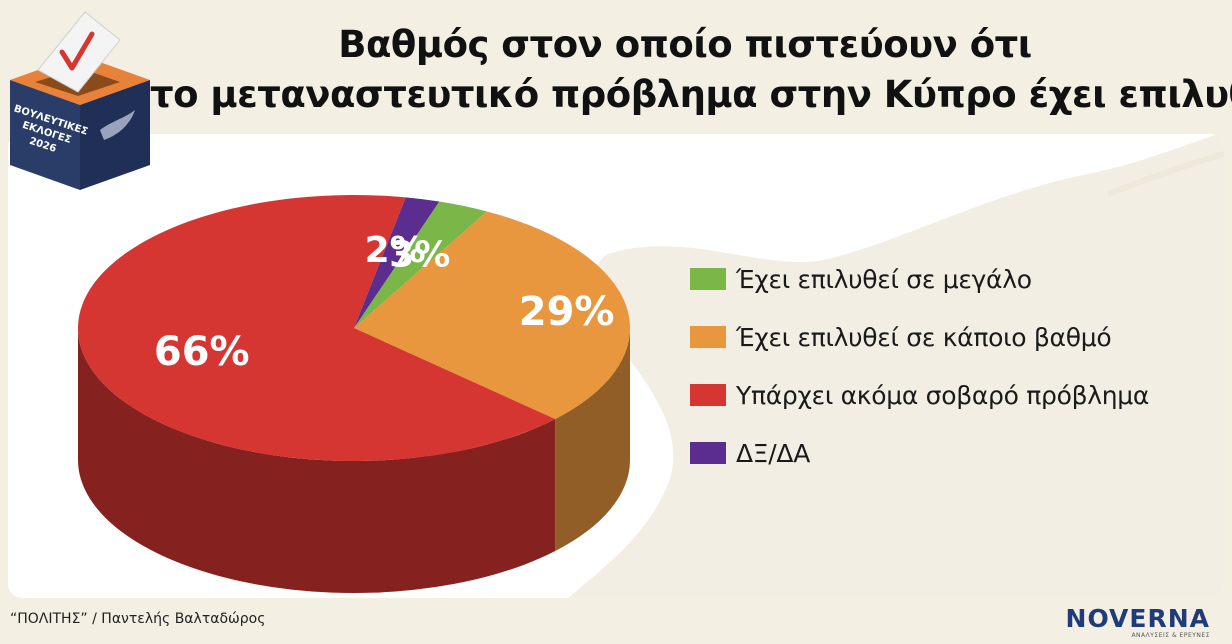  What do you see at coordinates (419, 254) in the screenshot?
I see `data-label-0: 3%` at bounding box center [419, 254].